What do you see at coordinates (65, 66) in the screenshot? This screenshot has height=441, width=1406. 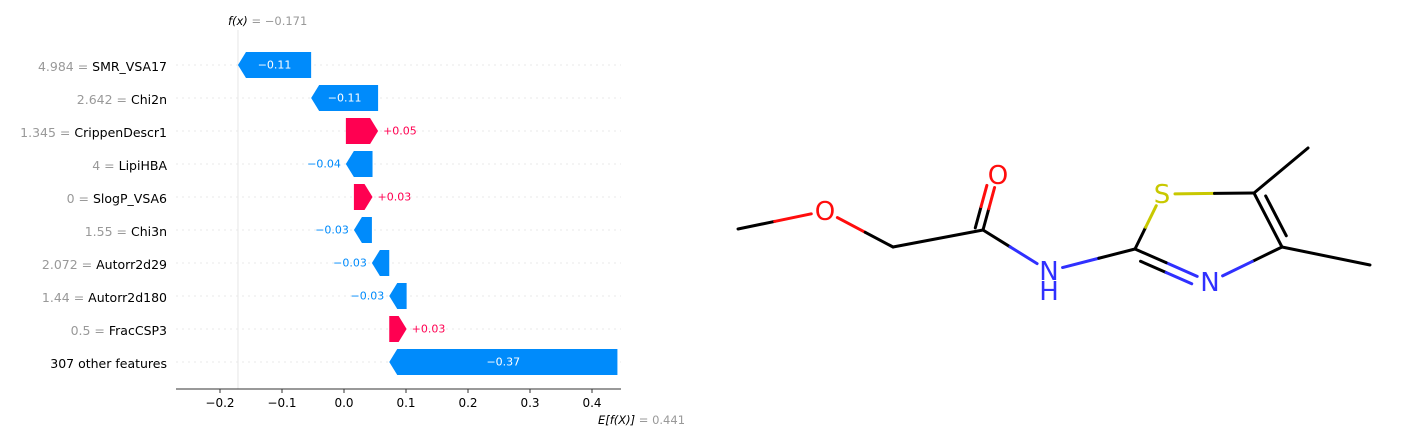 I see `feature-value: 4.984 =` at bounding box center [65, 66].